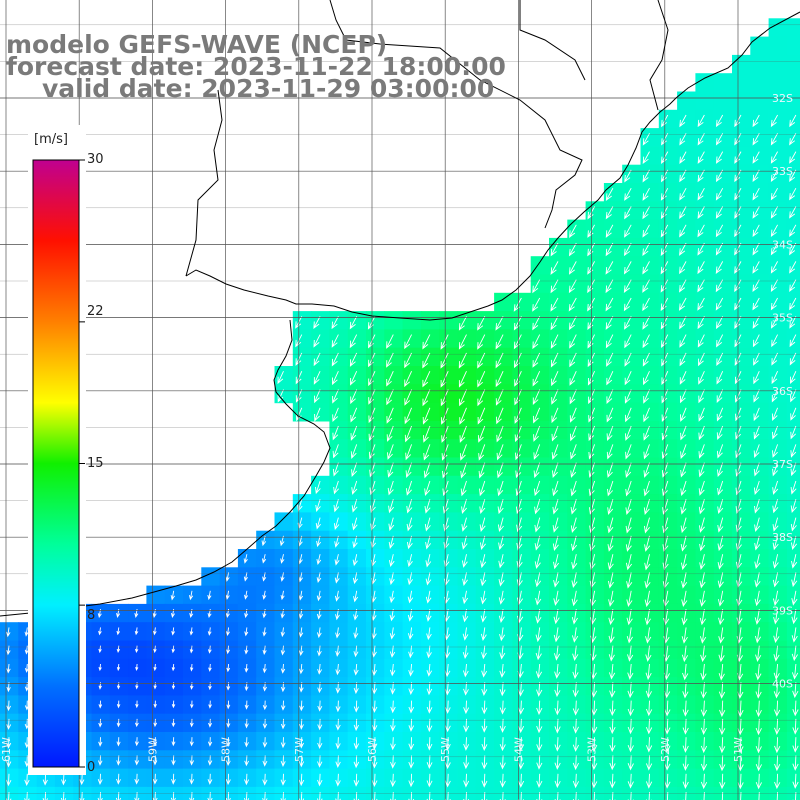  Describe the element at coordinates (372, 749) in the screenshot. I see `longitude-label: 56W` at that location.